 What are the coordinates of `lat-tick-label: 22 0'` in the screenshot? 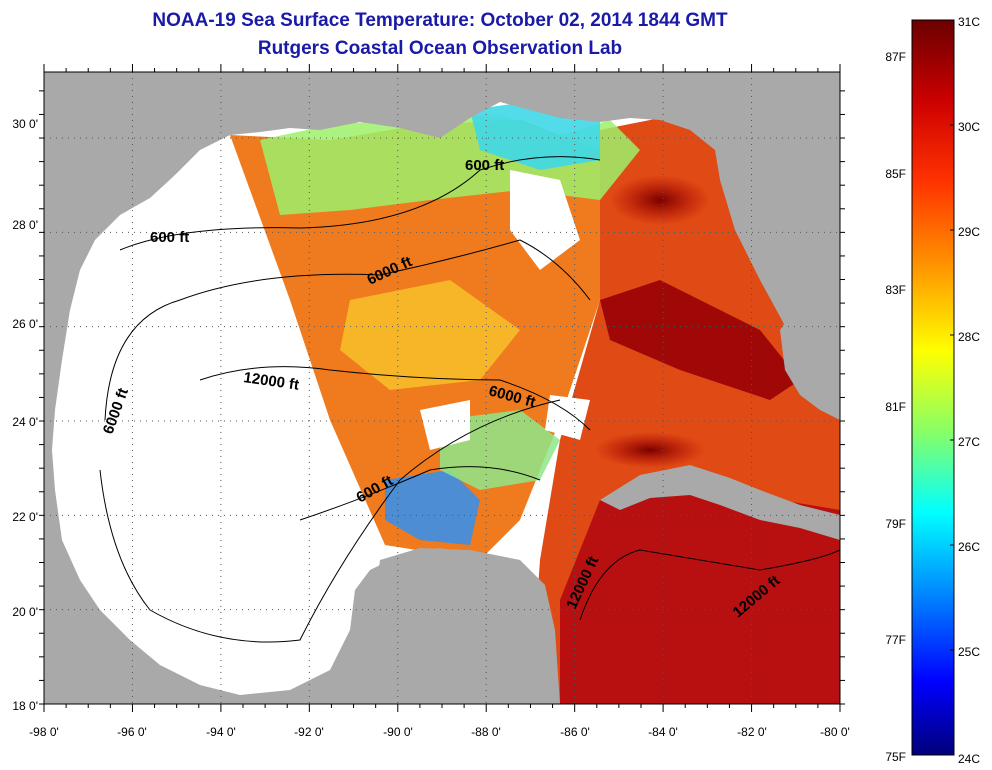 It's located at (25, 517).